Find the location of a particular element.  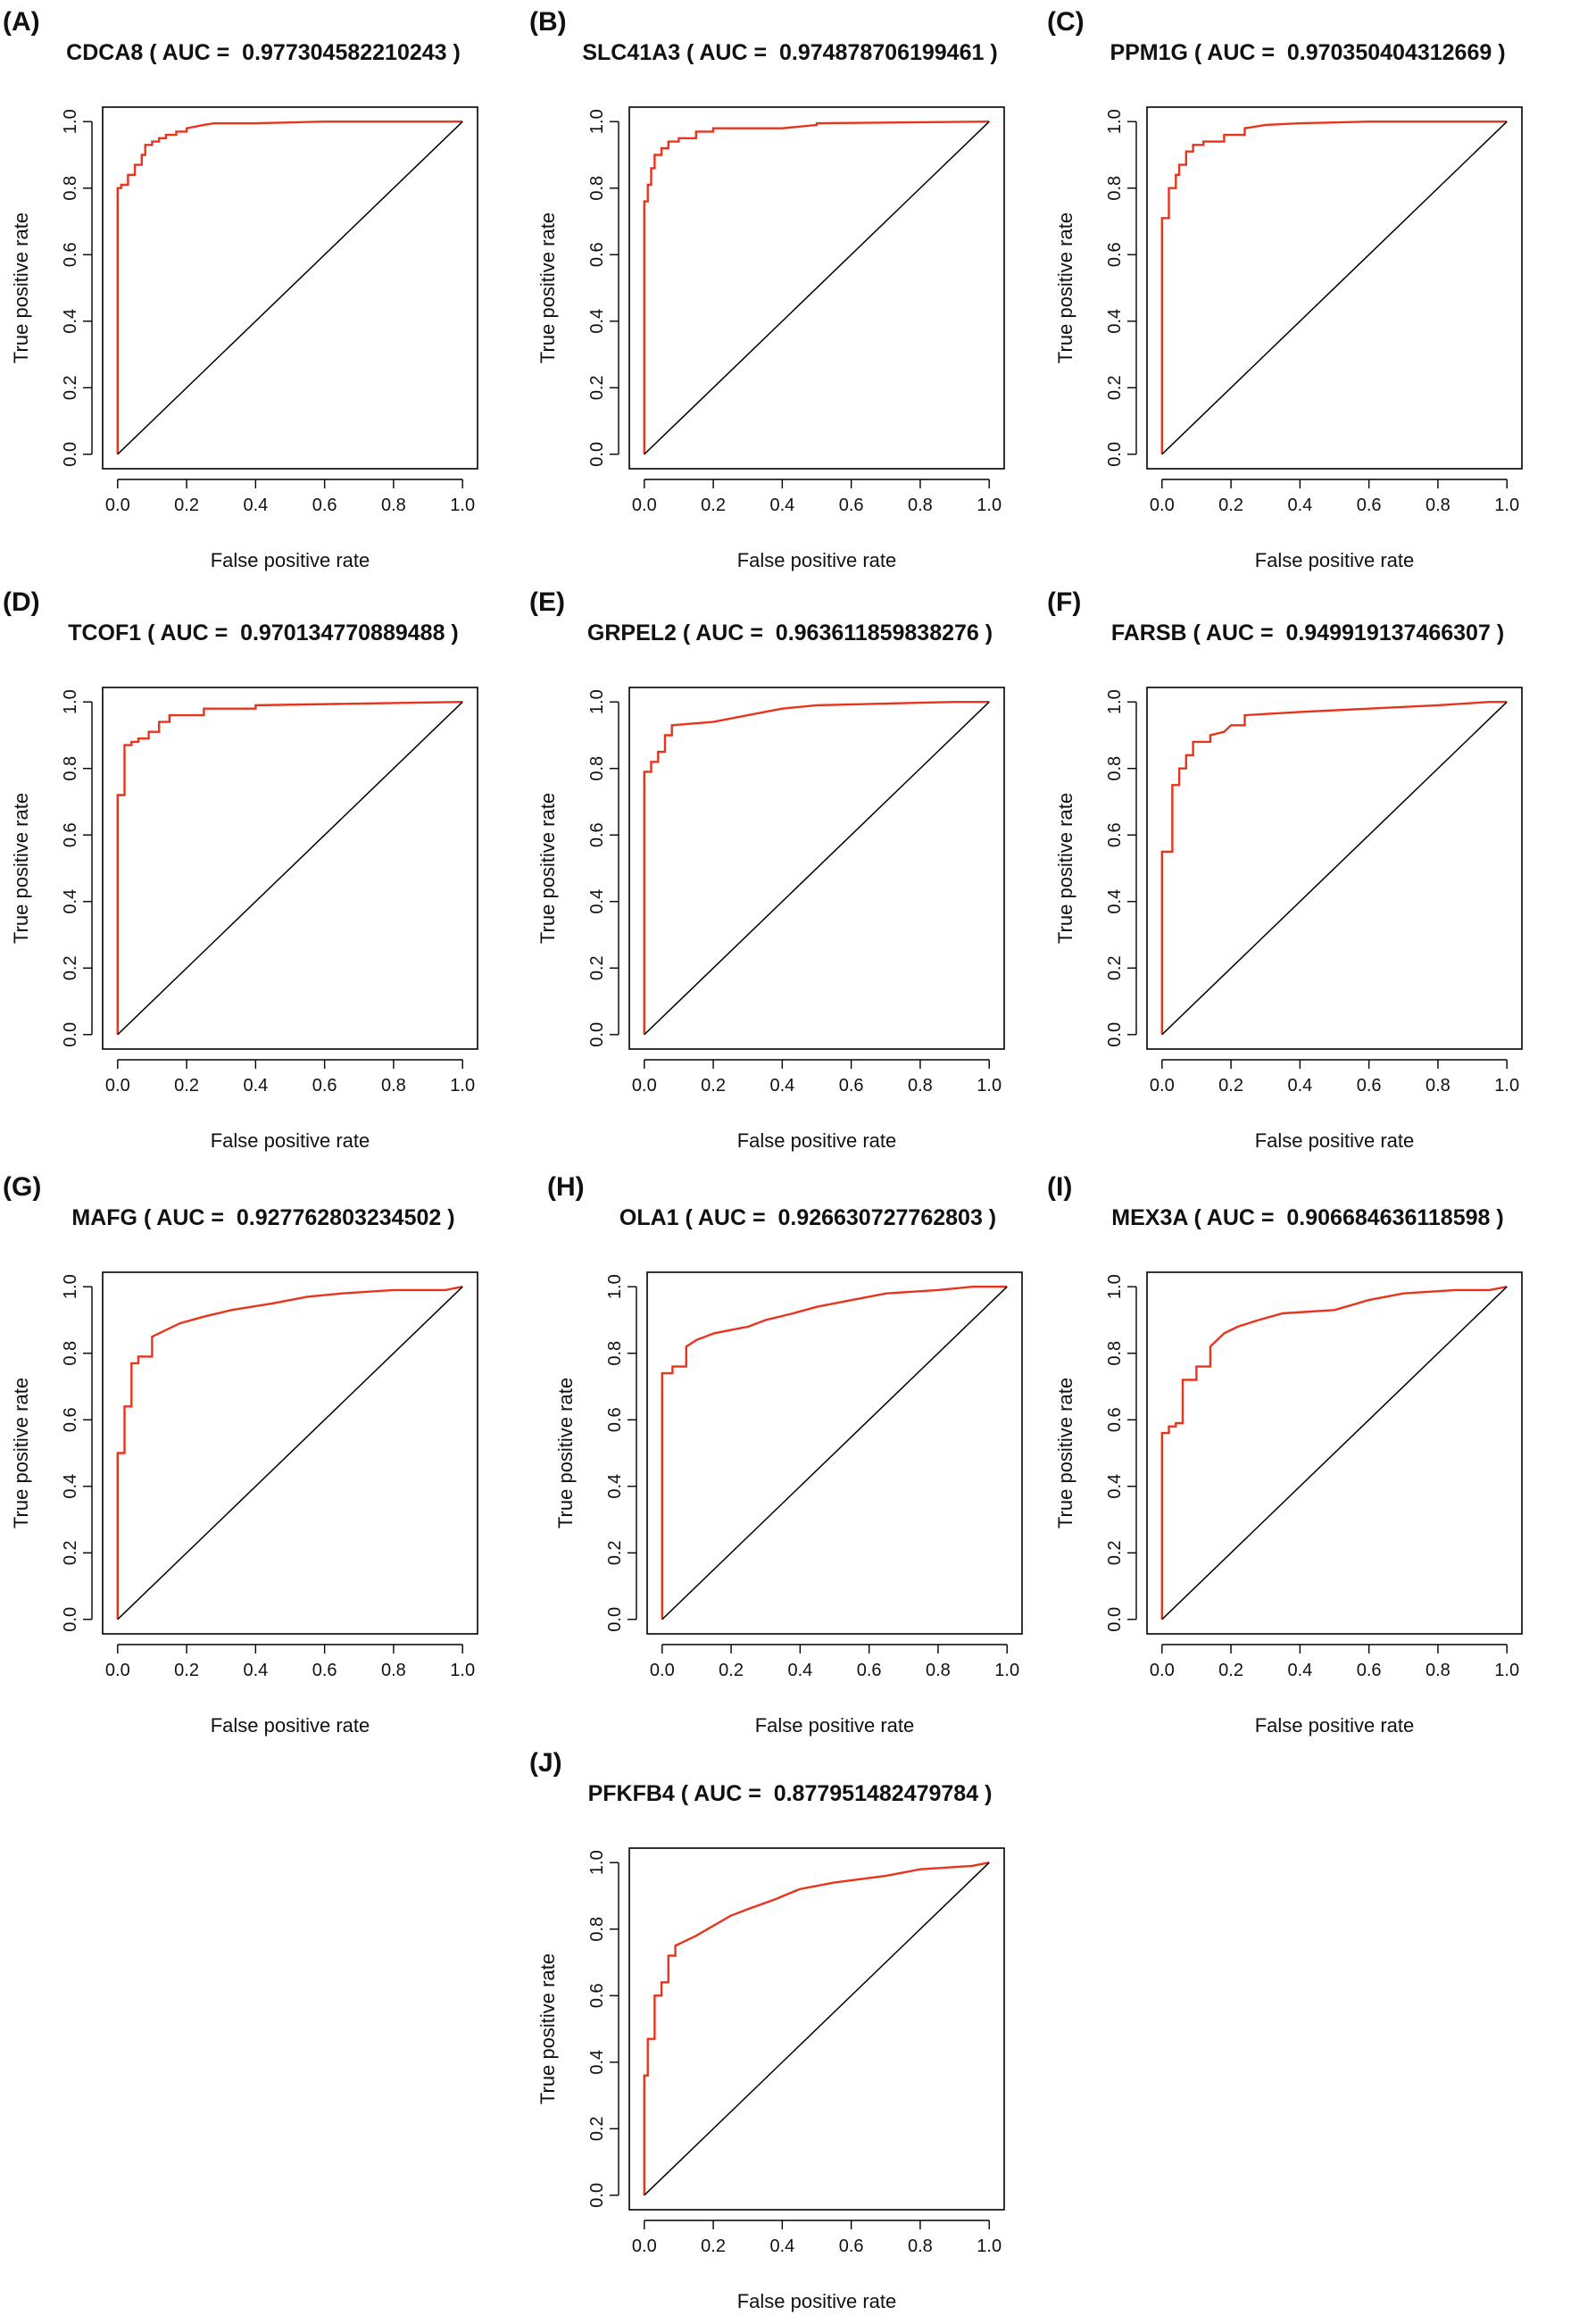

chart-title: PFKFB4 ( AUC = 0.877951482479784 ) is located at coordinates (790, 1793).